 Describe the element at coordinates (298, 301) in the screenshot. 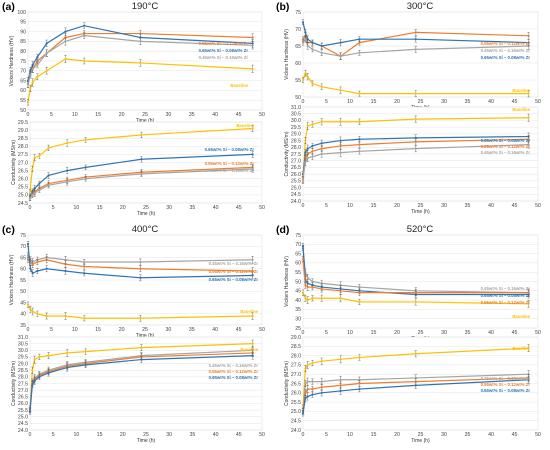

I see `y-tick-label: 40` at that location.